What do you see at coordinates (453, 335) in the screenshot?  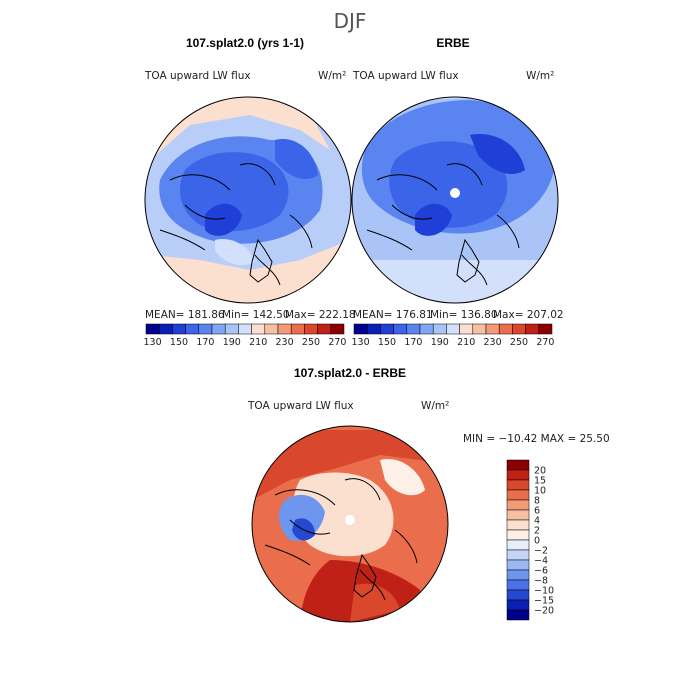 I see `colorbar-obs: 130 150 170 190 210 230 250 270` at bounding box center [453, 335].